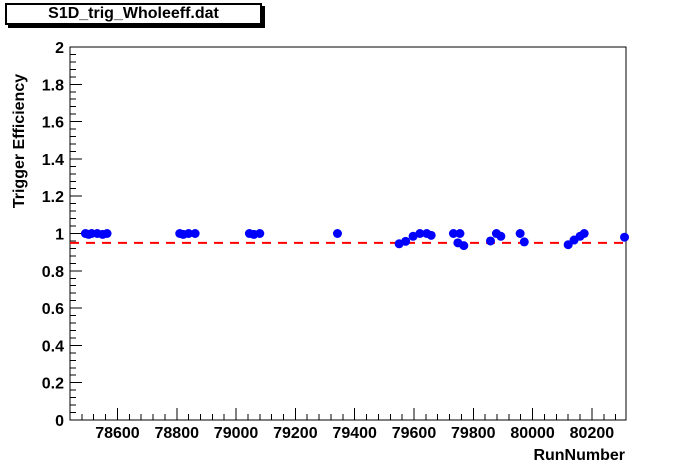 Image resolution: width=696 pixels, height=472 pixels. Describe the element at coordinates (19, 141) in the screenshot. I see `y-axis-title: Trigger Efficiency` at that location.